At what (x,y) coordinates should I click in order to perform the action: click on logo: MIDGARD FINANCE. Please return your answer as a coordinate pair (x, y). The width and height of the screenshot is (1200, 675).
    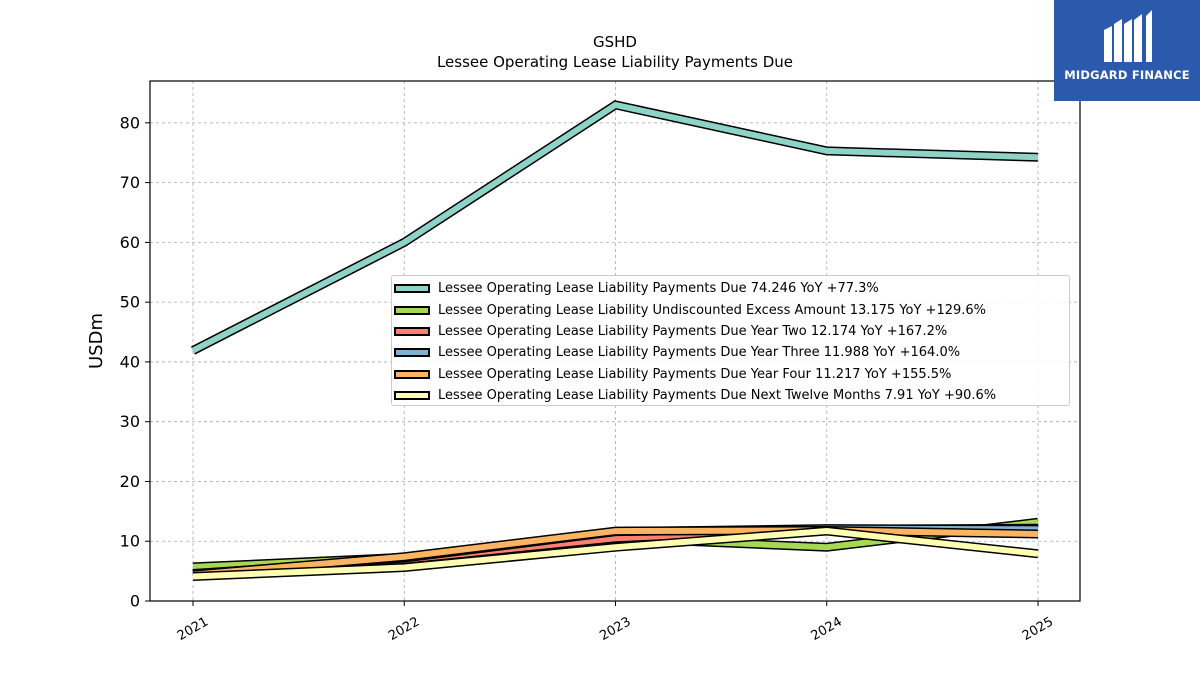
    Looking at the image, I should click on (1127, 50).